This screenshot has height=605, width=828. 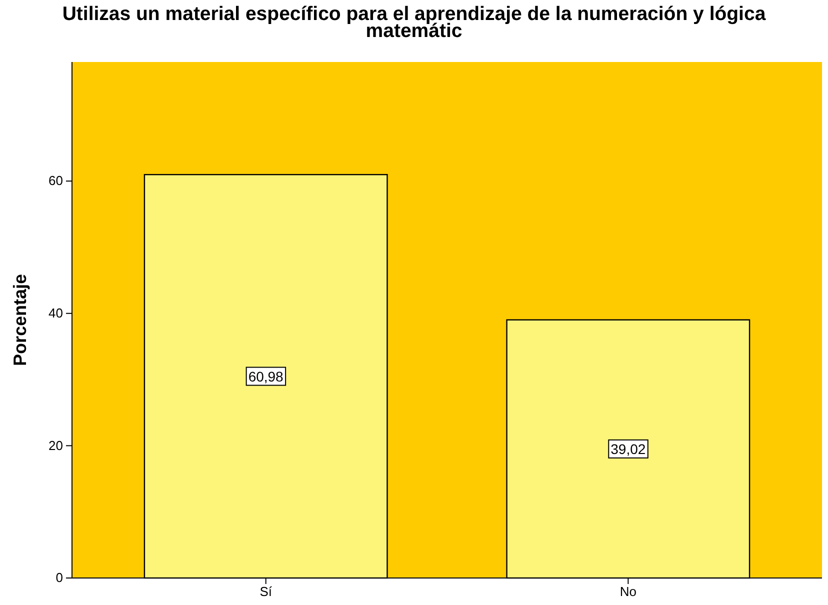 I want to click on y-tick-label: 40, so click(x=55, y=313).